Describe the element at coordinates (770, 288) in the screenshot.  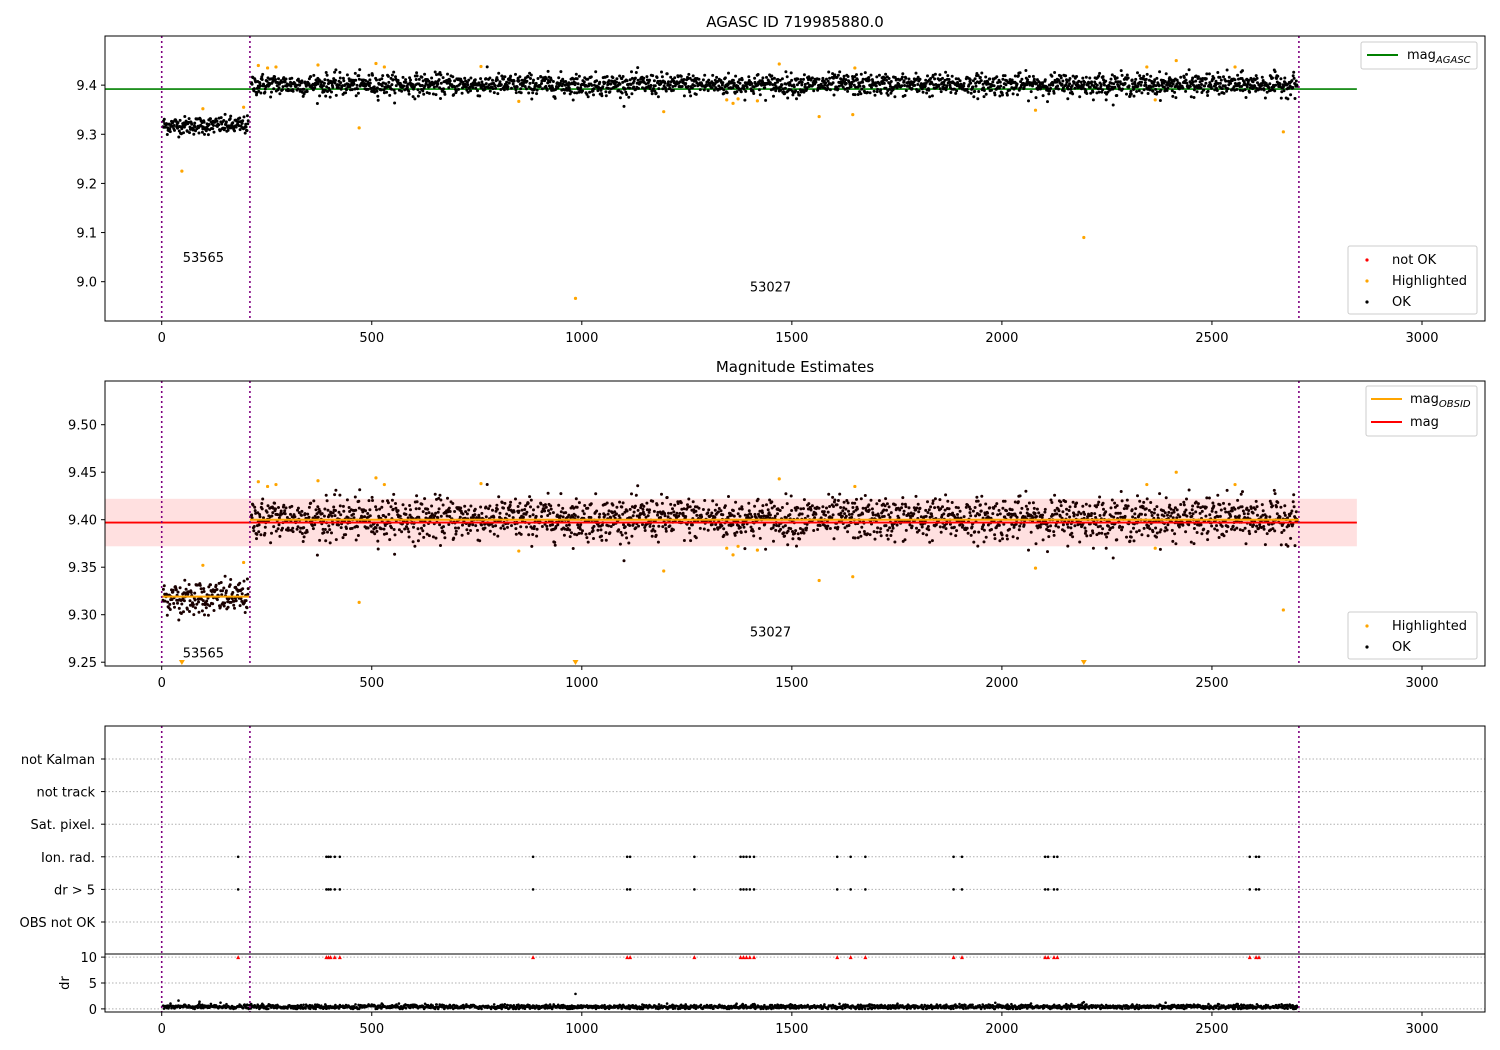
I see `obsid-label: 53027` at that location.